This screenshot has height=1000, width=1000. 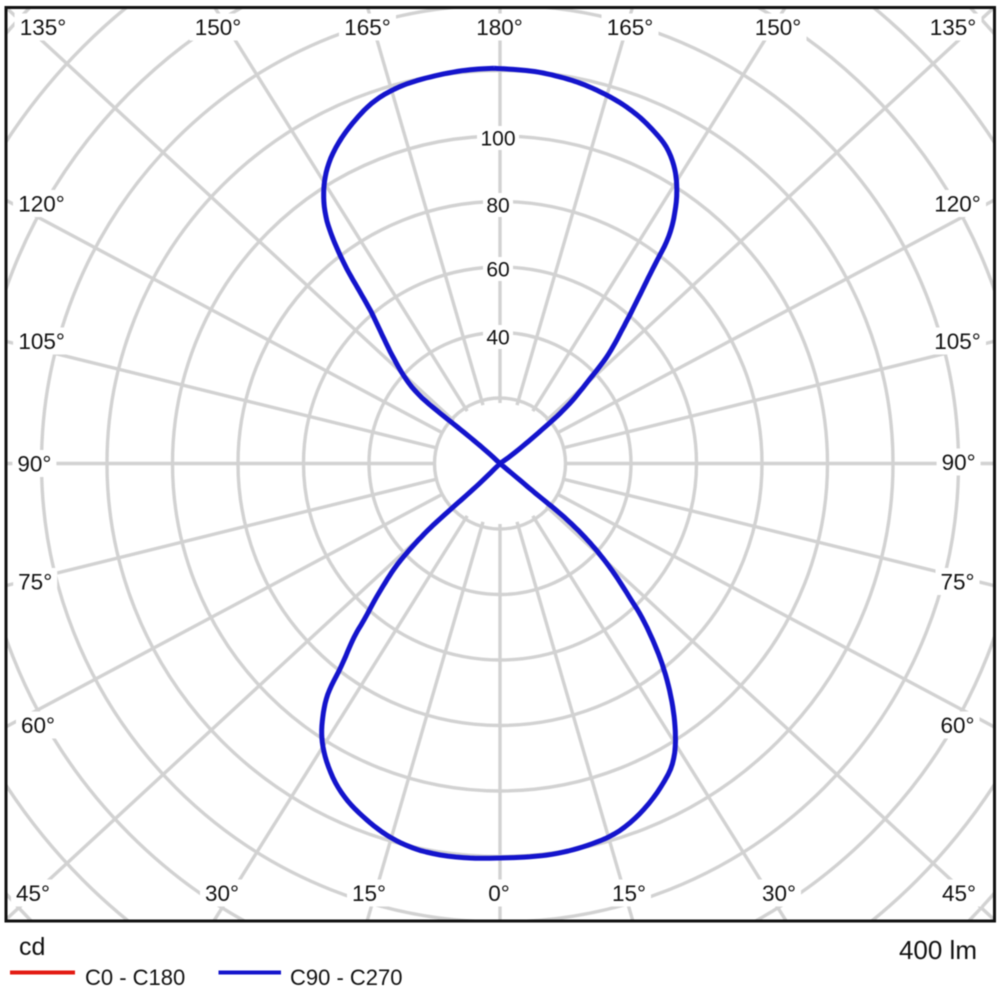 What do you see at coordinates (497, 139) in the screenshot?
I see `svg-text: 100` at bounding box center [497, 139].